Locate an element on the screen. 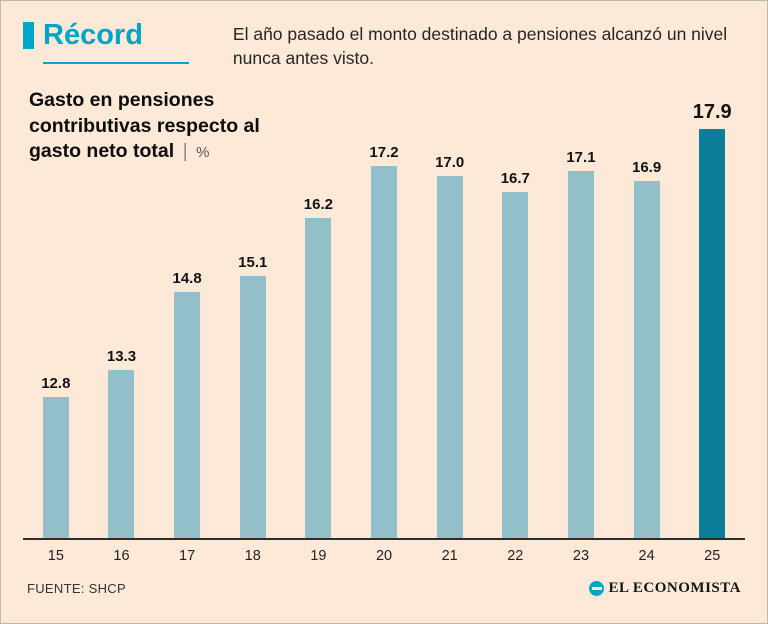  bar-value-label: 16.7 is located at coordinates (515, 178).